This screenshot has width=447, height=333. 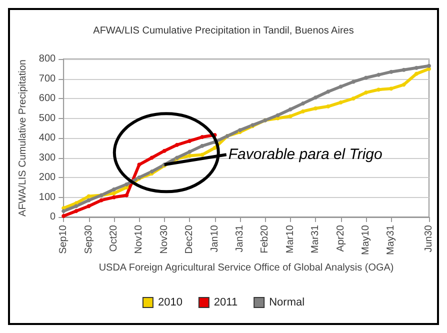 I want to click on x-tick-label: Jun30, so click(x=429, y=238).